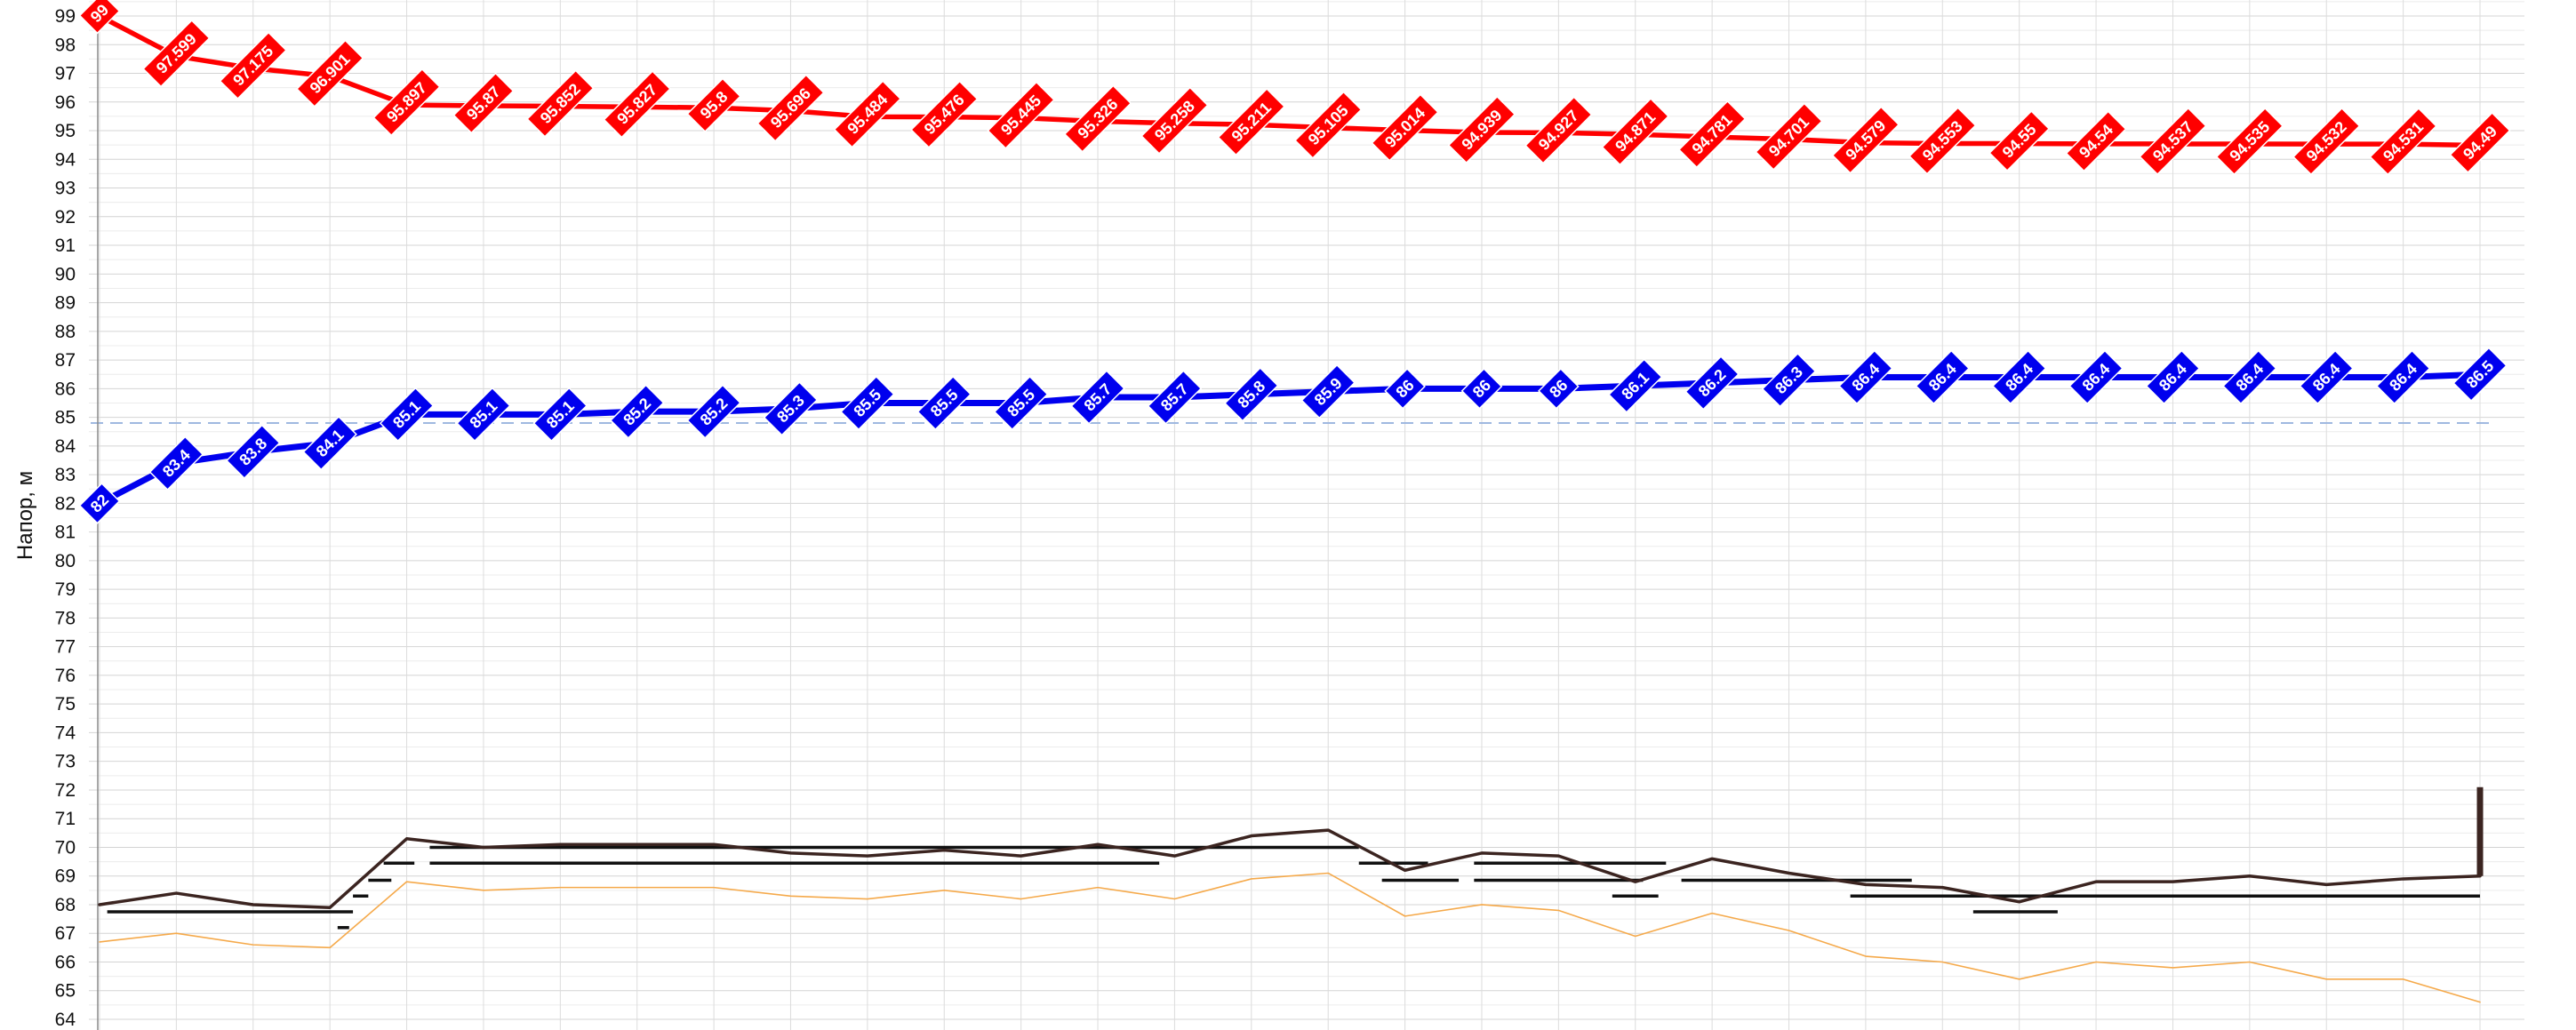 The height and width of the screenshot is (1030, 2576). I want to click on y-tick-label: 98, so click(65, 45).